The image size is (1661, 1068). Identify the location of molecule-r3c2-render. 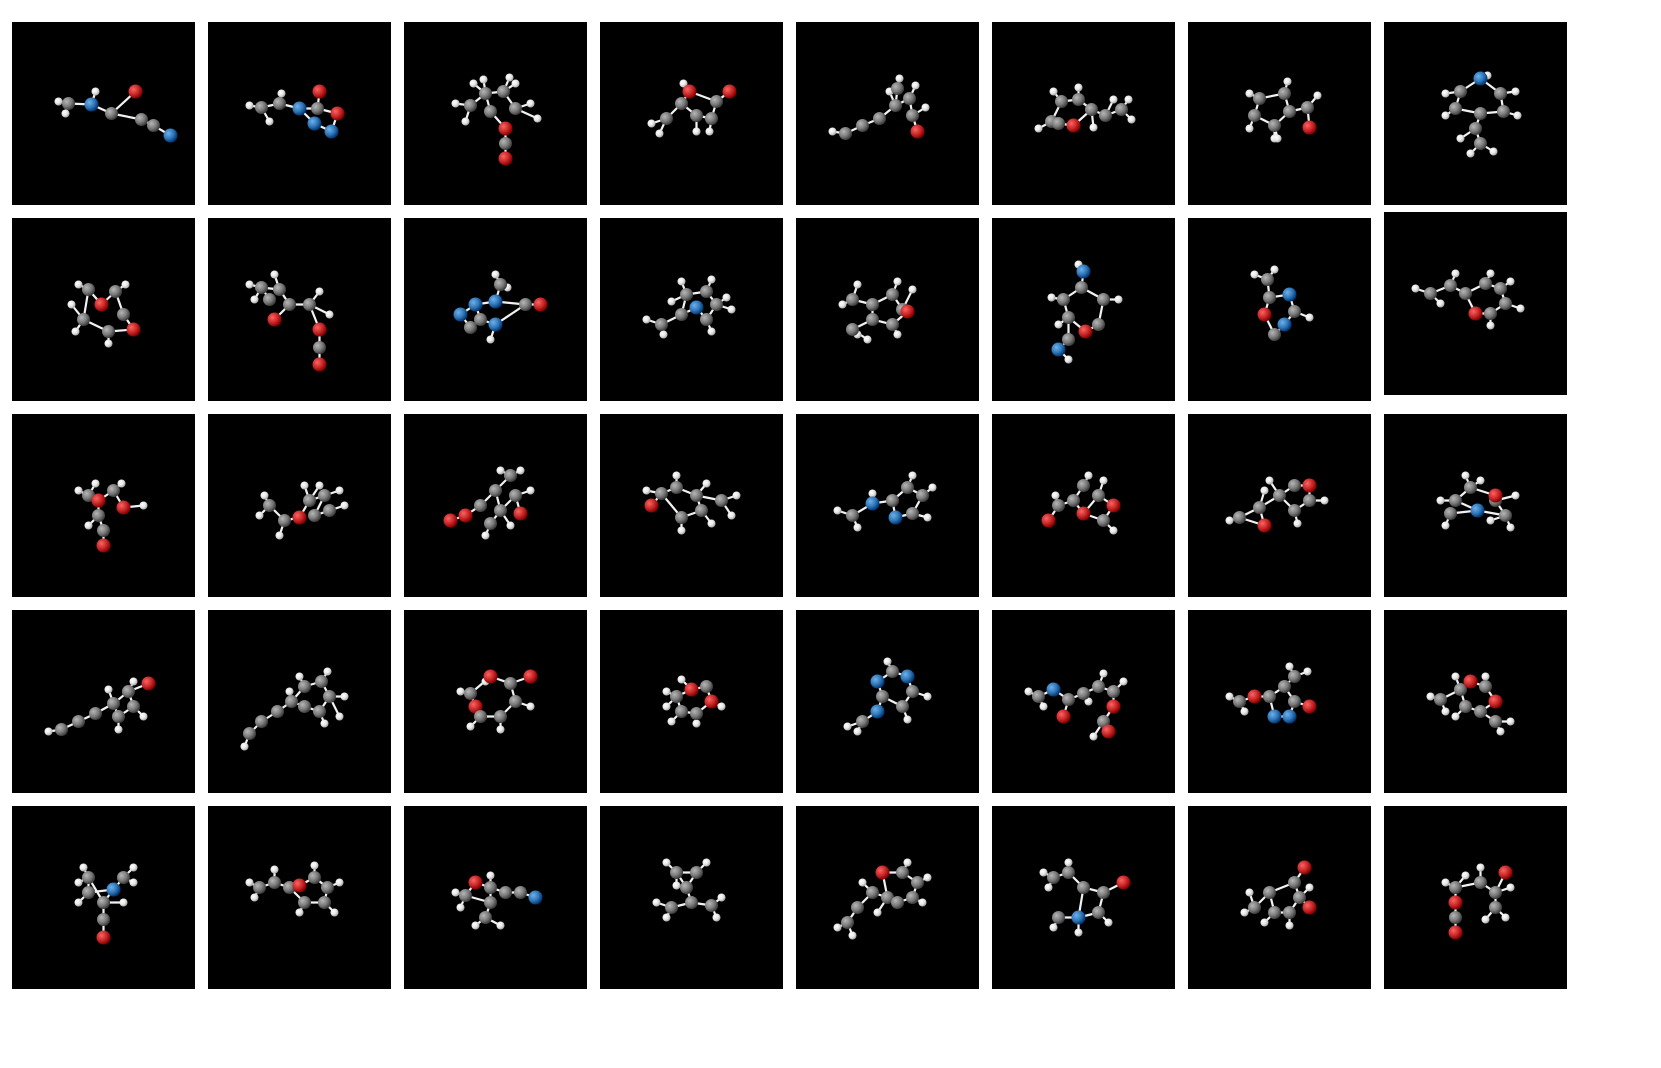
(302, 510).